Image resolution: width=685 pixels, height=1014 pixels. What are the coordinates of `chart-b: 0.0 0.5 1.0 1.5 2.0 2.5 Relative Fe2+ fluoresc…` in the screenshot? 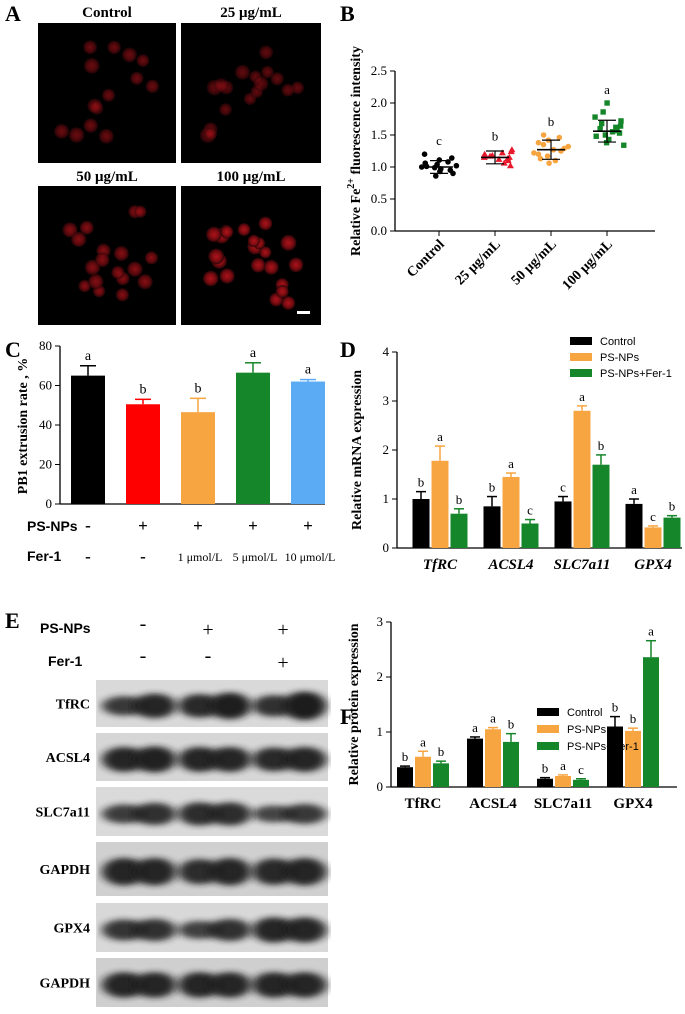 It's located at (500, 169).